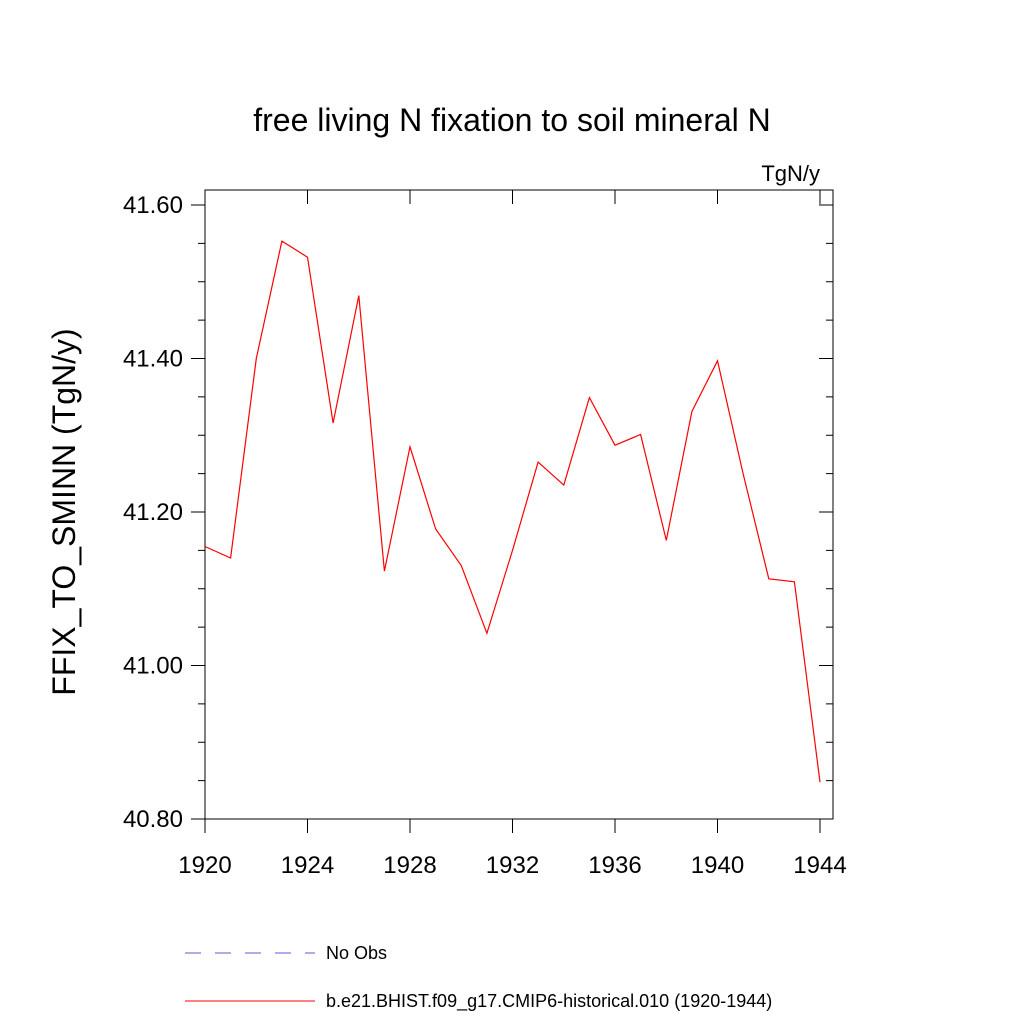 This screenshot has width=1024, height=1024. I want to click on x-tick-label: 1920, so click(204, 865).